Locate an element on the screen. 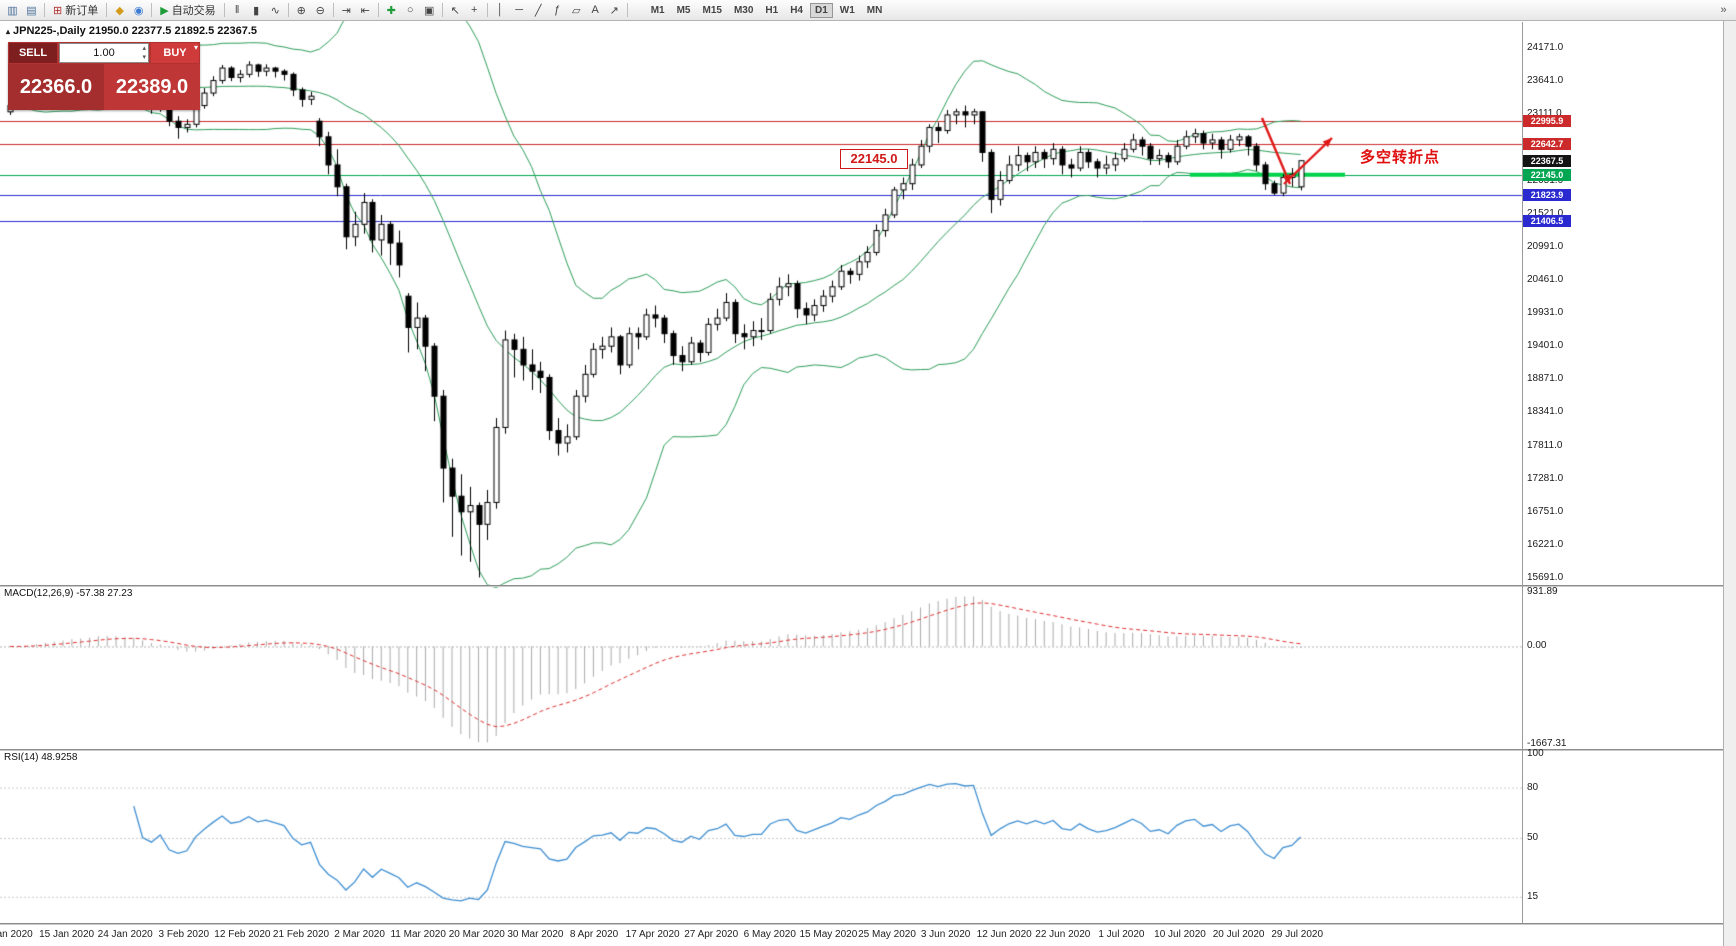 The image size is (1736, 946). volume-up-icon: ▴ is located at coordinates (144, 48).